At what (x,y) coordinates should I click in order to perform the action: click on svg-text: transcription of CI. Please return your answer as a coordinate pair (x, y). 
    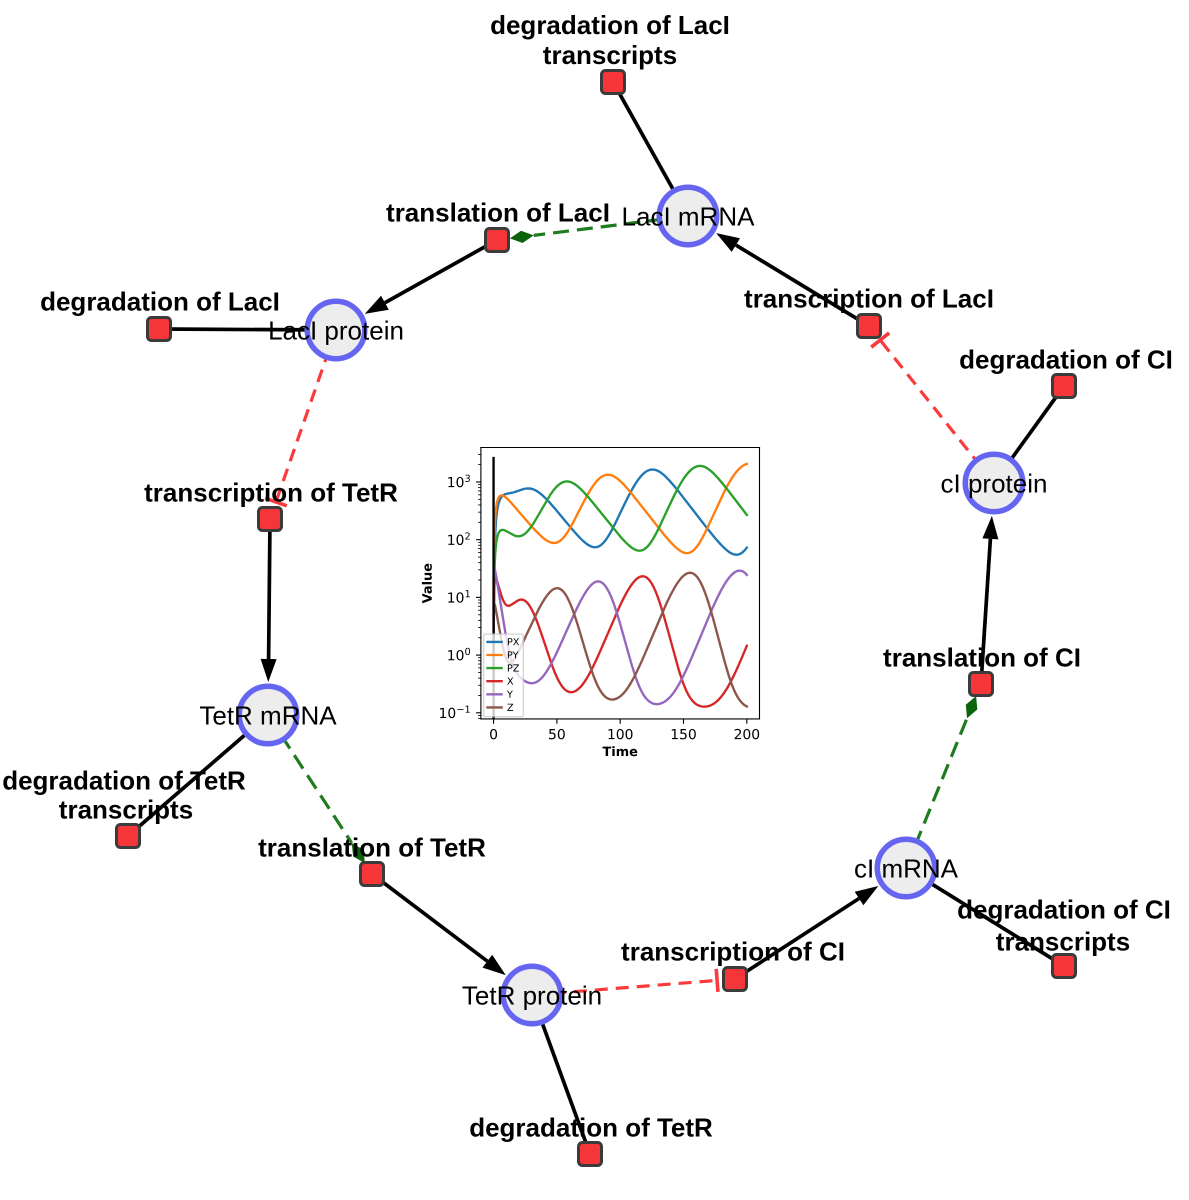
    Looking at the image, I should click on (733, 951).